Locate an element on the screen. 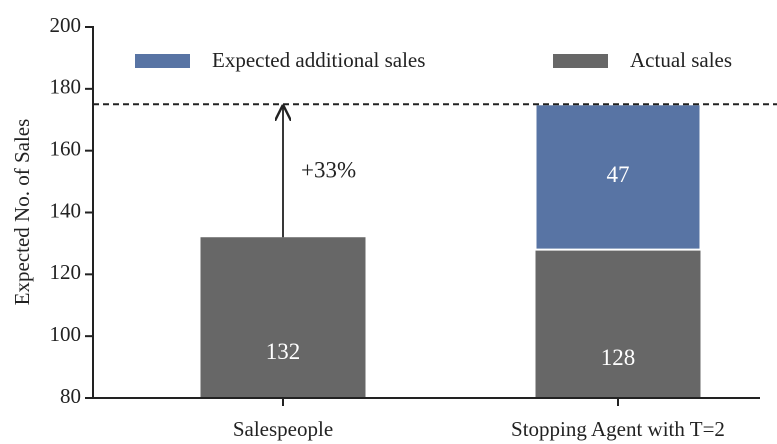 The height and width of the screenshot is (444, 777). annotation: +33% is located at coordinates (328, 169).